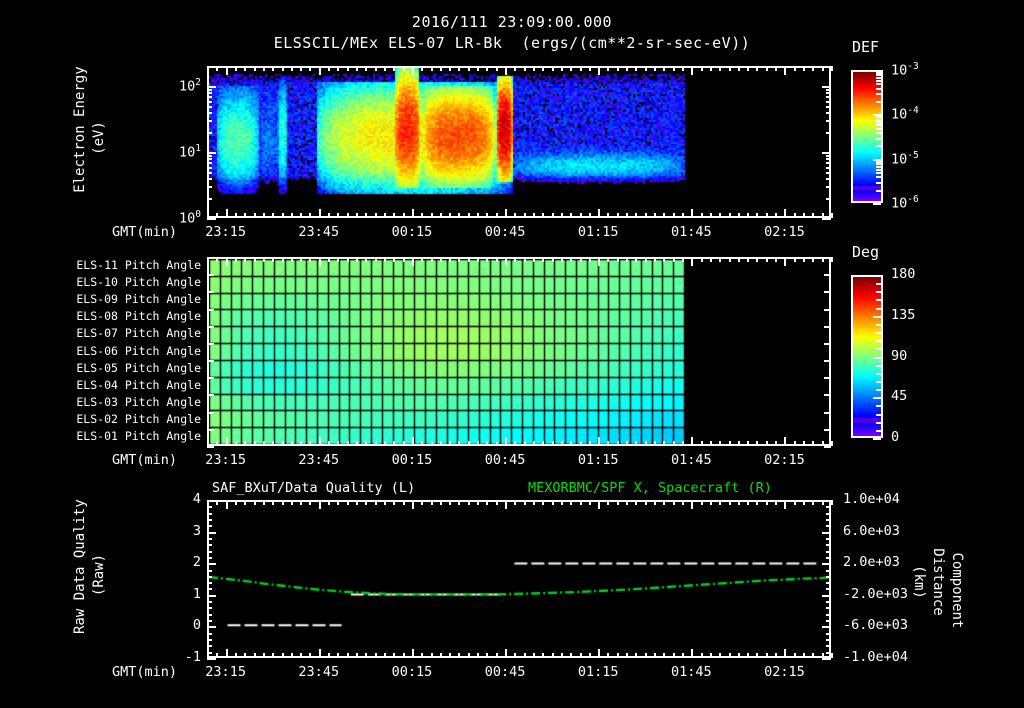  Describe the element at coordinates (905, 203) in the screenshot. I see `colorbar-tick-label: 10-6` at that location.